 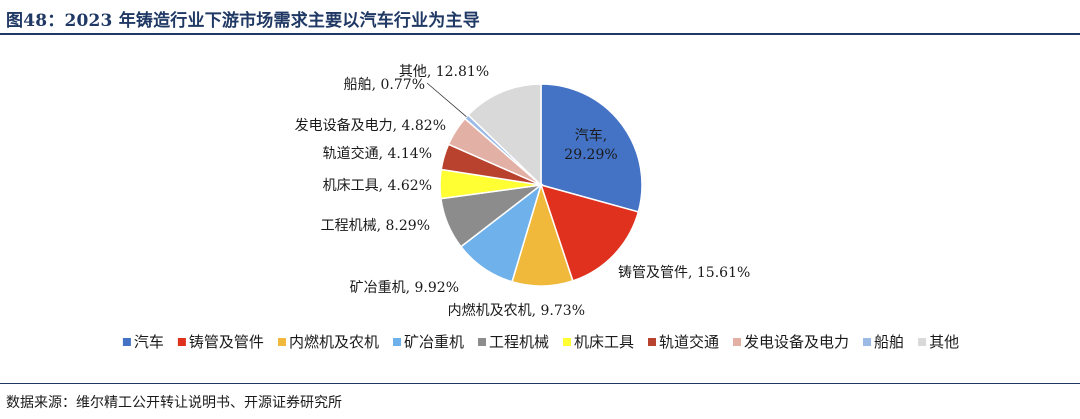 I want to click on legend-item: 轨道交通, so click(x=683, y=342).